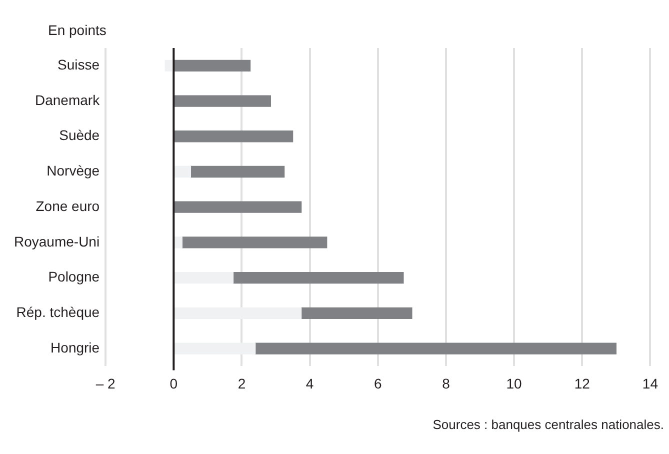  What do you see at coordinates (67, 100) in the screenshot?
I see `y-tick-label: Danemark` at bounding box center [67, 100].